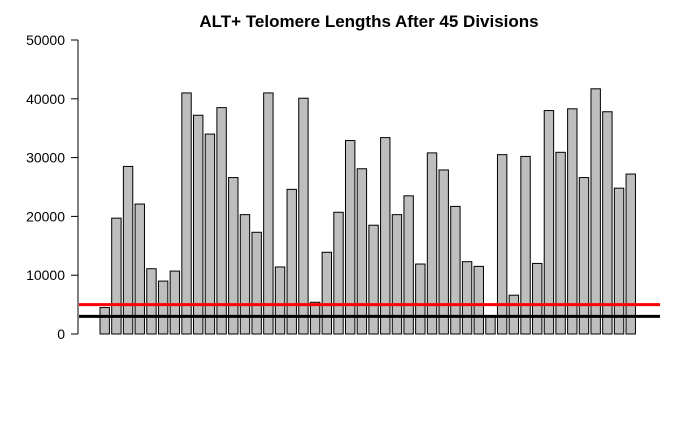  I want to click on chart-title: ALT+ Telomere Lengths After 45 Divisions, so click(368, 21).